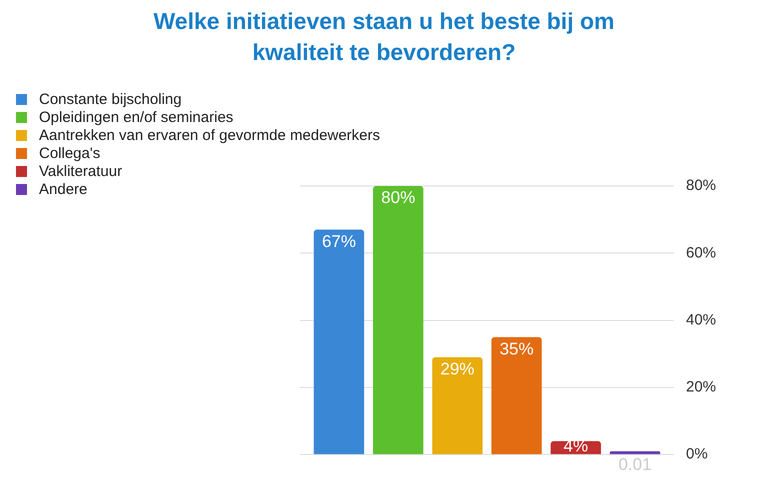 This screenshot has width=768, height=489. Describe the element at coordinates (701, 185) in the screenshot. I see `y-tick-label: 80%` at that location.